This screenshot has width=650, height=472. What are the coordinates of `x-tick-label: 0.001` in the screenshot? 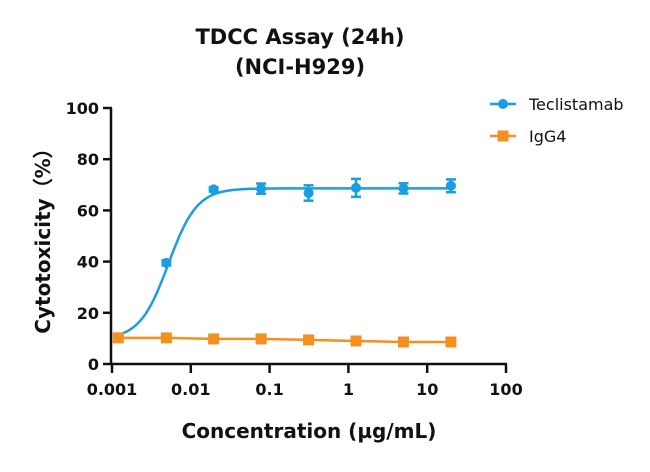 It's located at (112, 389).